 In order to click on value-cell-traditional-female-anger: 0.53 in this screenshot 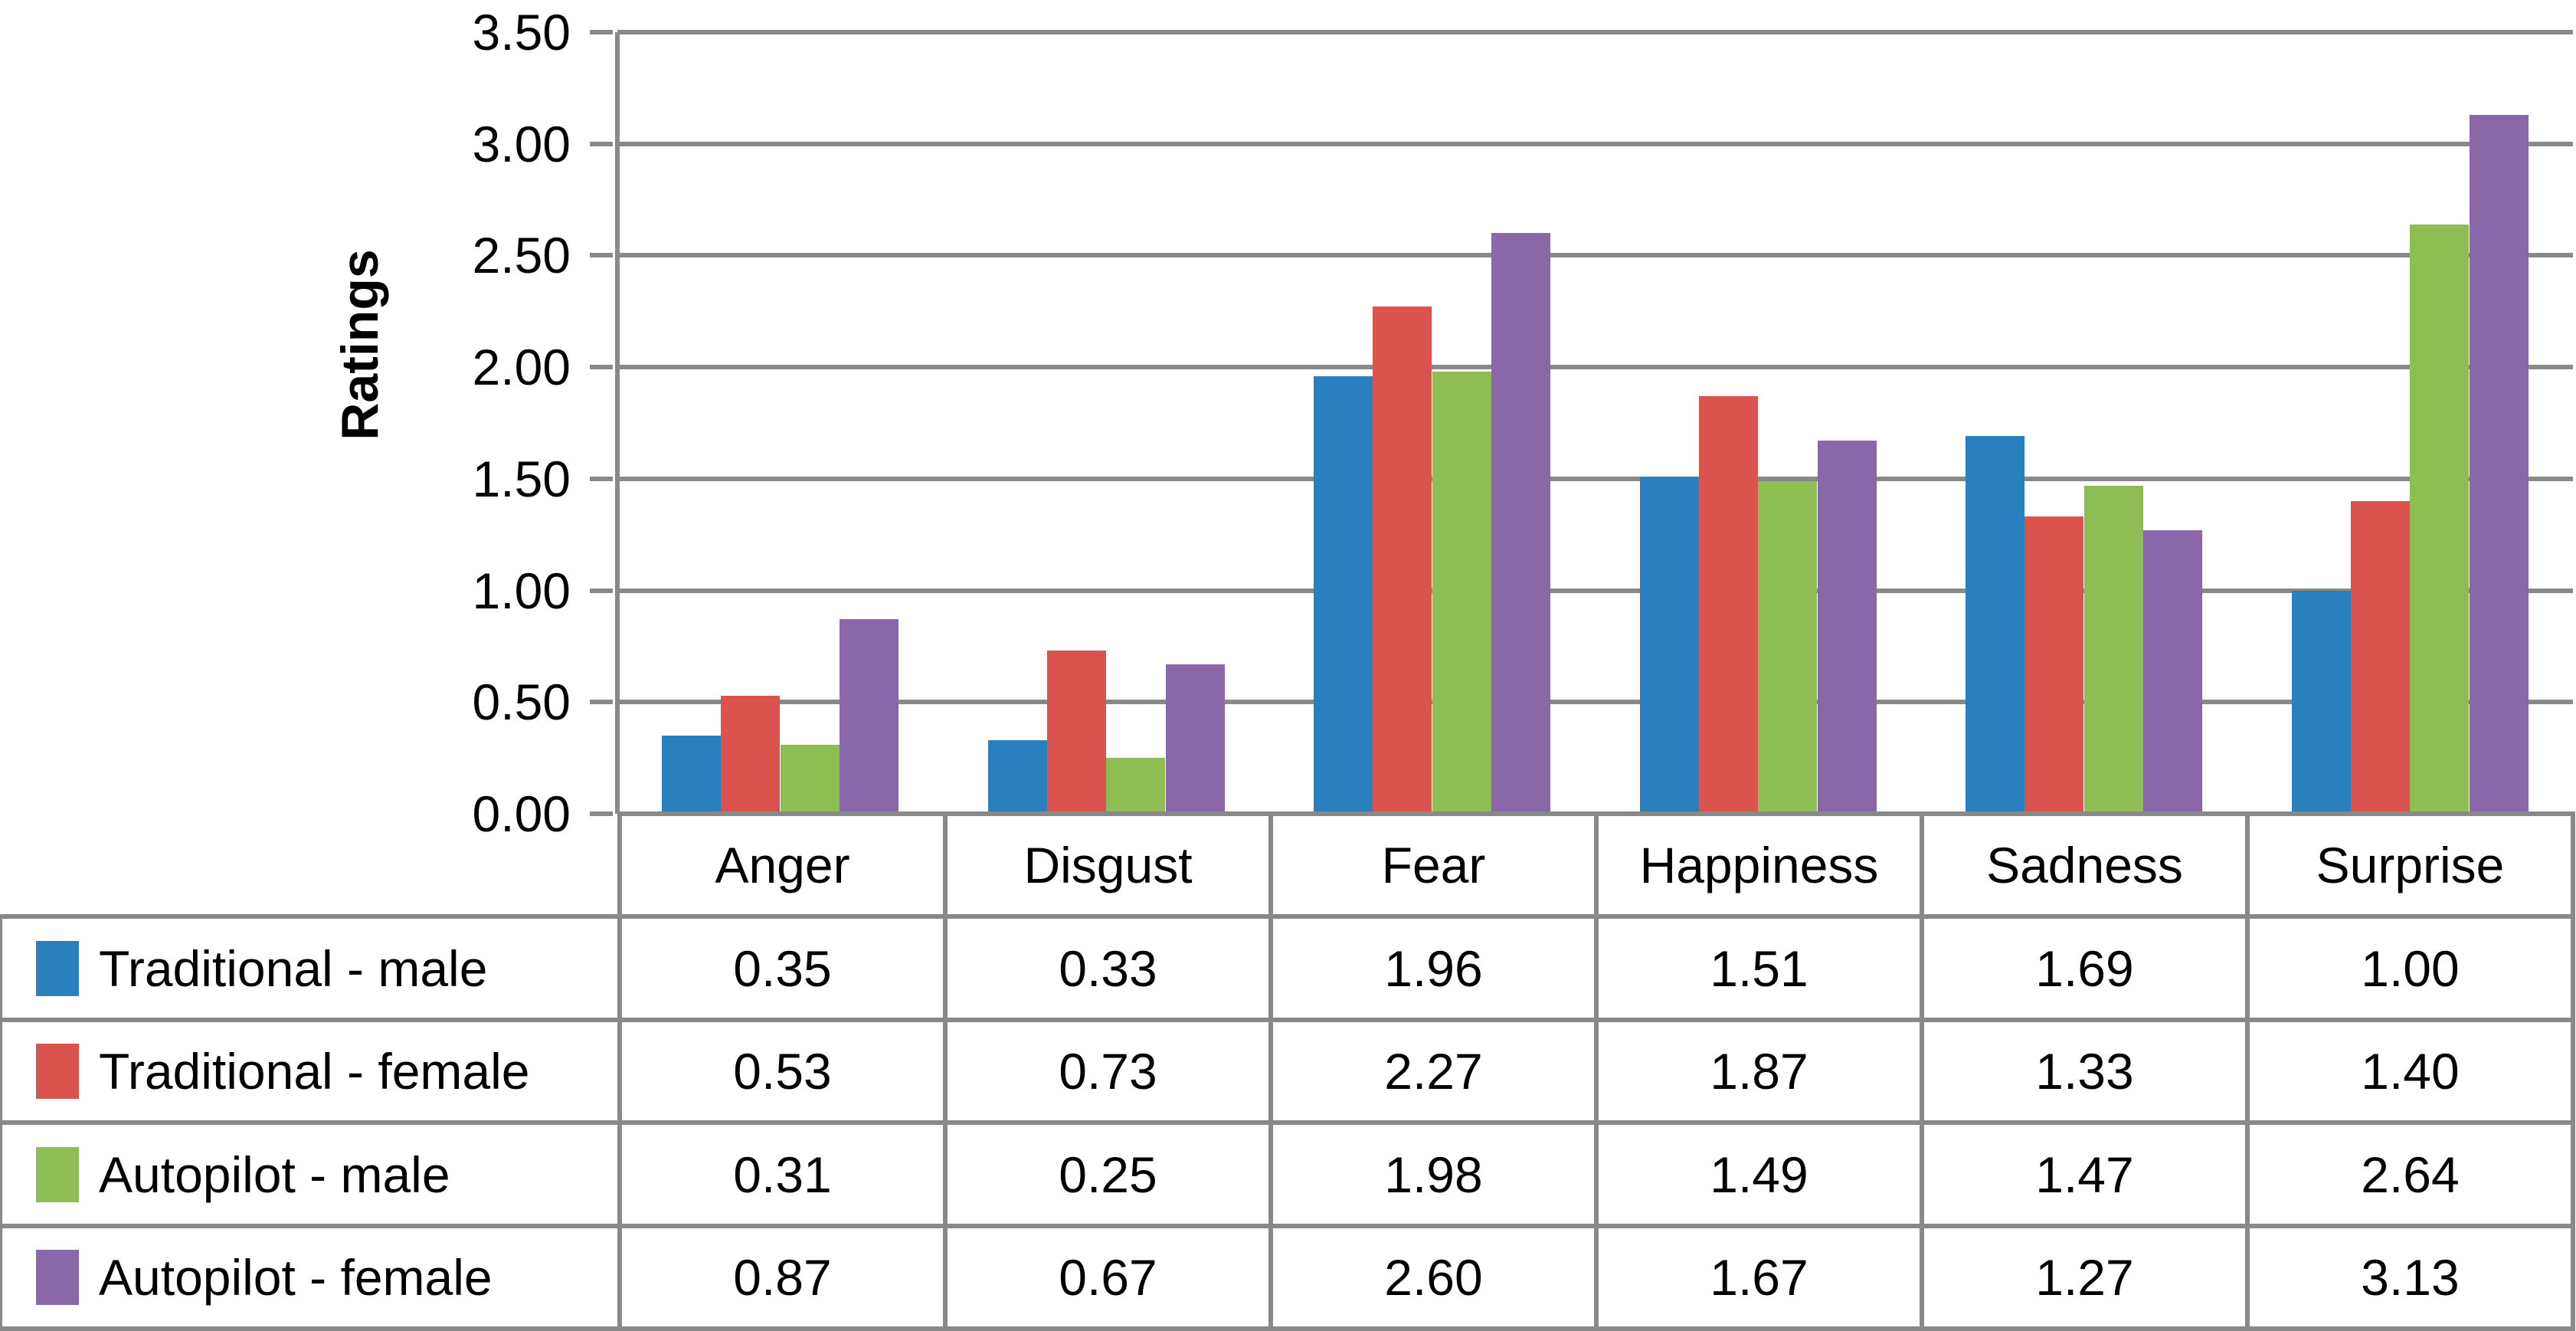, I will do `click(782, 1071)`.